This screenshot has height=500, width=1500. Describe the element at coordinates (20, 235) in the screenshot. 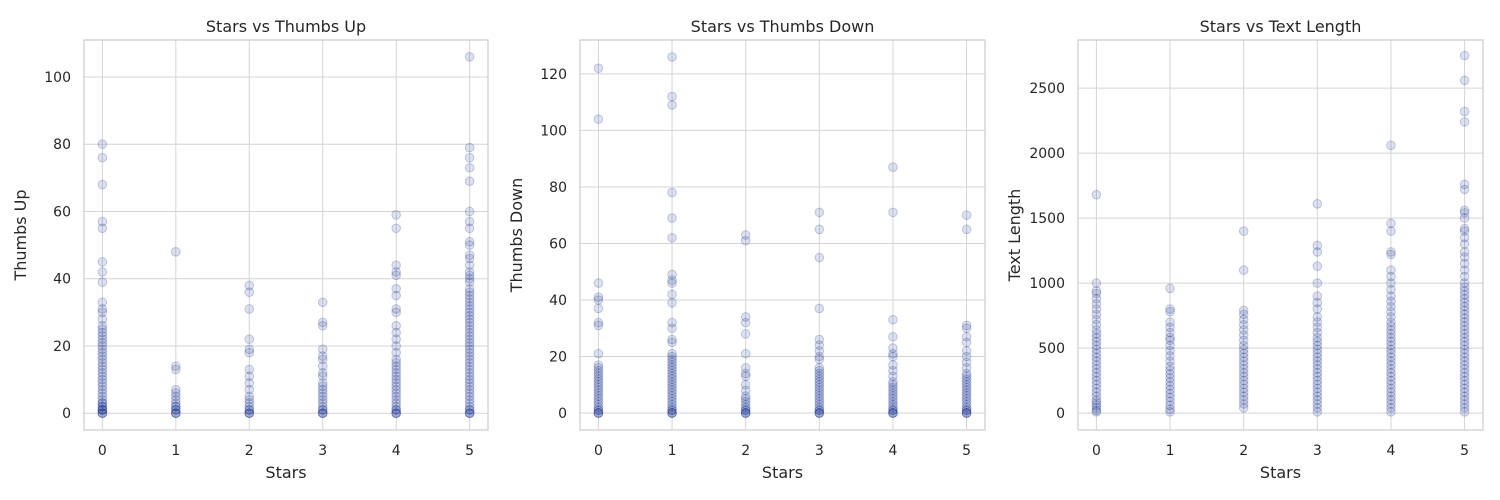

I see `y-axis-label: Thumbs Up` at that location.